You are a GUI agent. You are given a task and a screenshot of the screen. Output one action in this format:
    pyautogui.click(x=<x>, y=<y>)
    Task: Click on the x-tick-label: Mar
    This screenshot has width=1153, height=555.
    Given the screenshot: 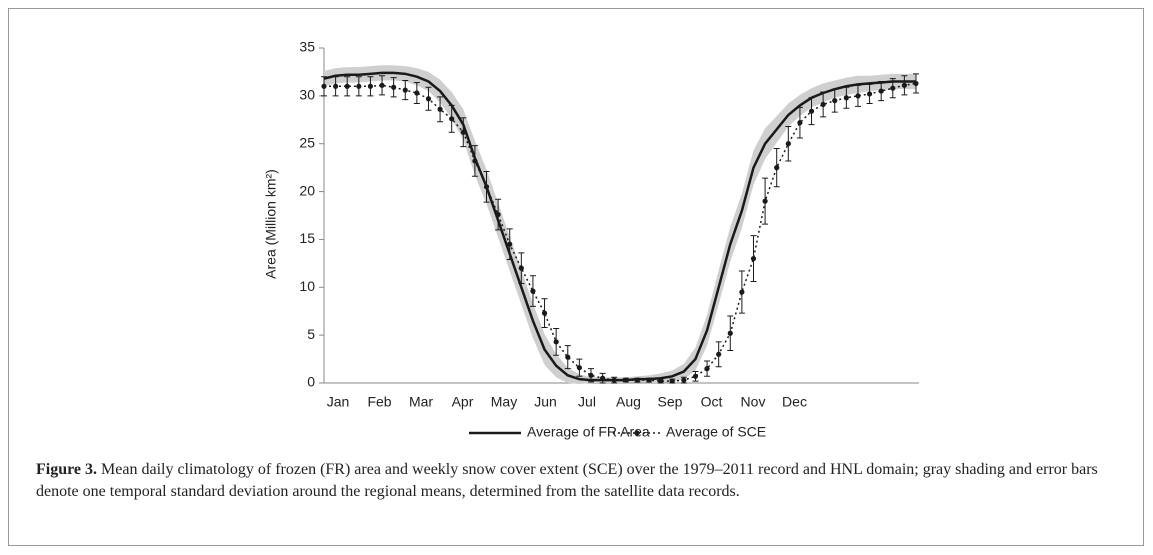 What is the action you would take?
    pyautogui.click(x=421, y=402)
    